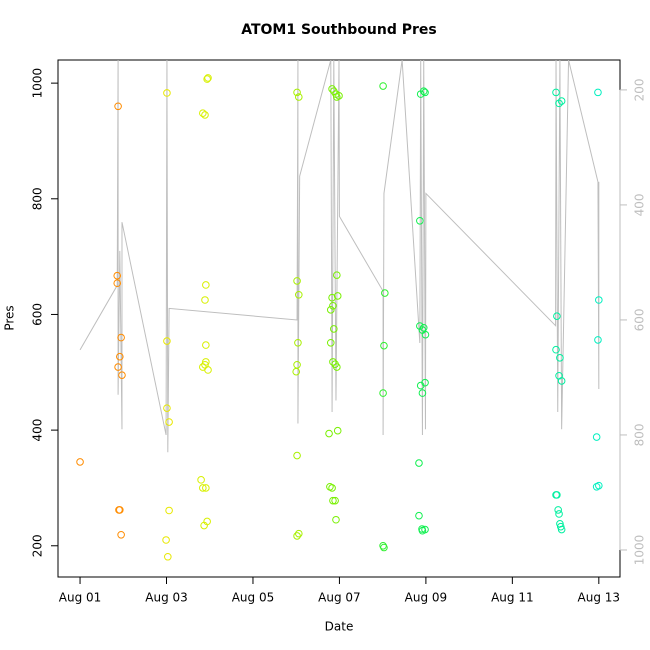 Image resolution: width=650 pixels, height=650 pixels. I want to click on x-tick-label: Aug 09, so click(426, 598).